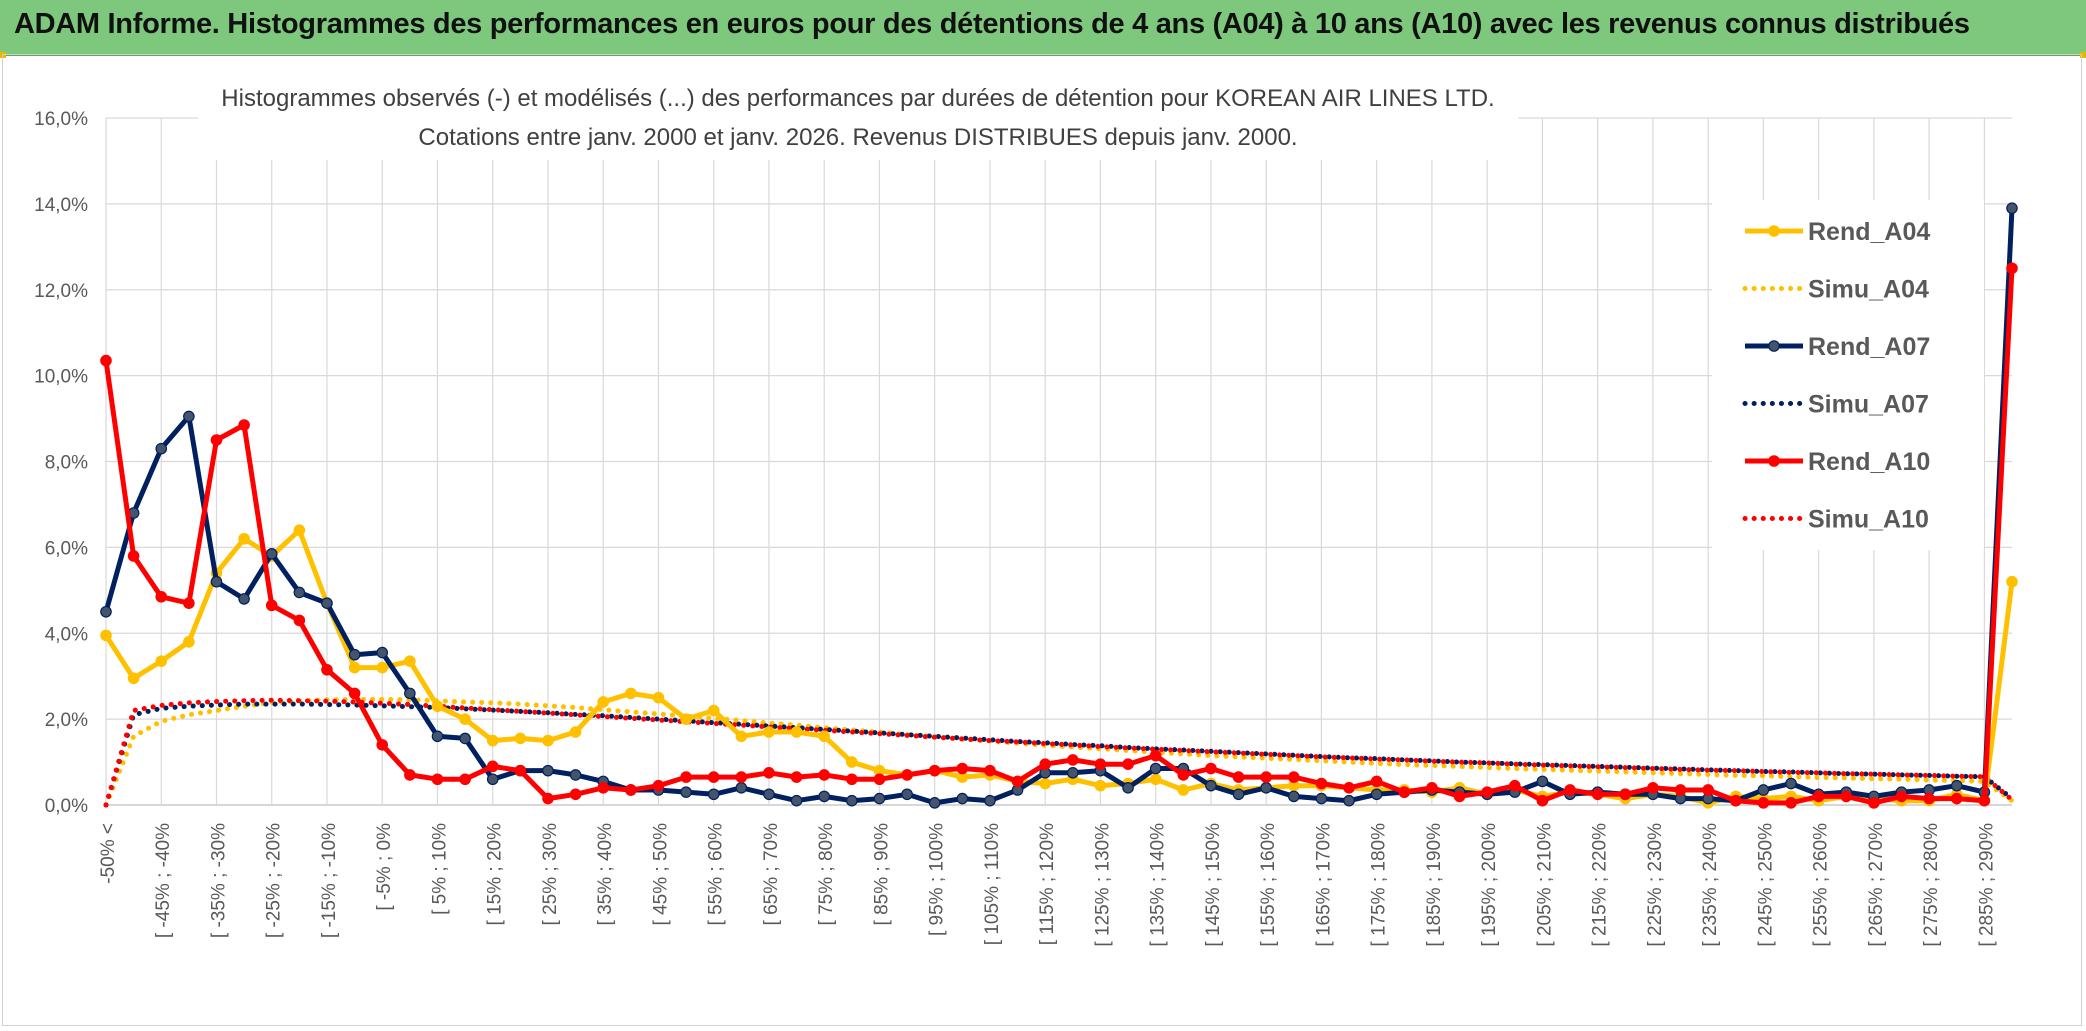 This screenshot has width=2086, height=1031. I want to click on legend-item-simu_a04: Simu_A04, so click(1835, 290).